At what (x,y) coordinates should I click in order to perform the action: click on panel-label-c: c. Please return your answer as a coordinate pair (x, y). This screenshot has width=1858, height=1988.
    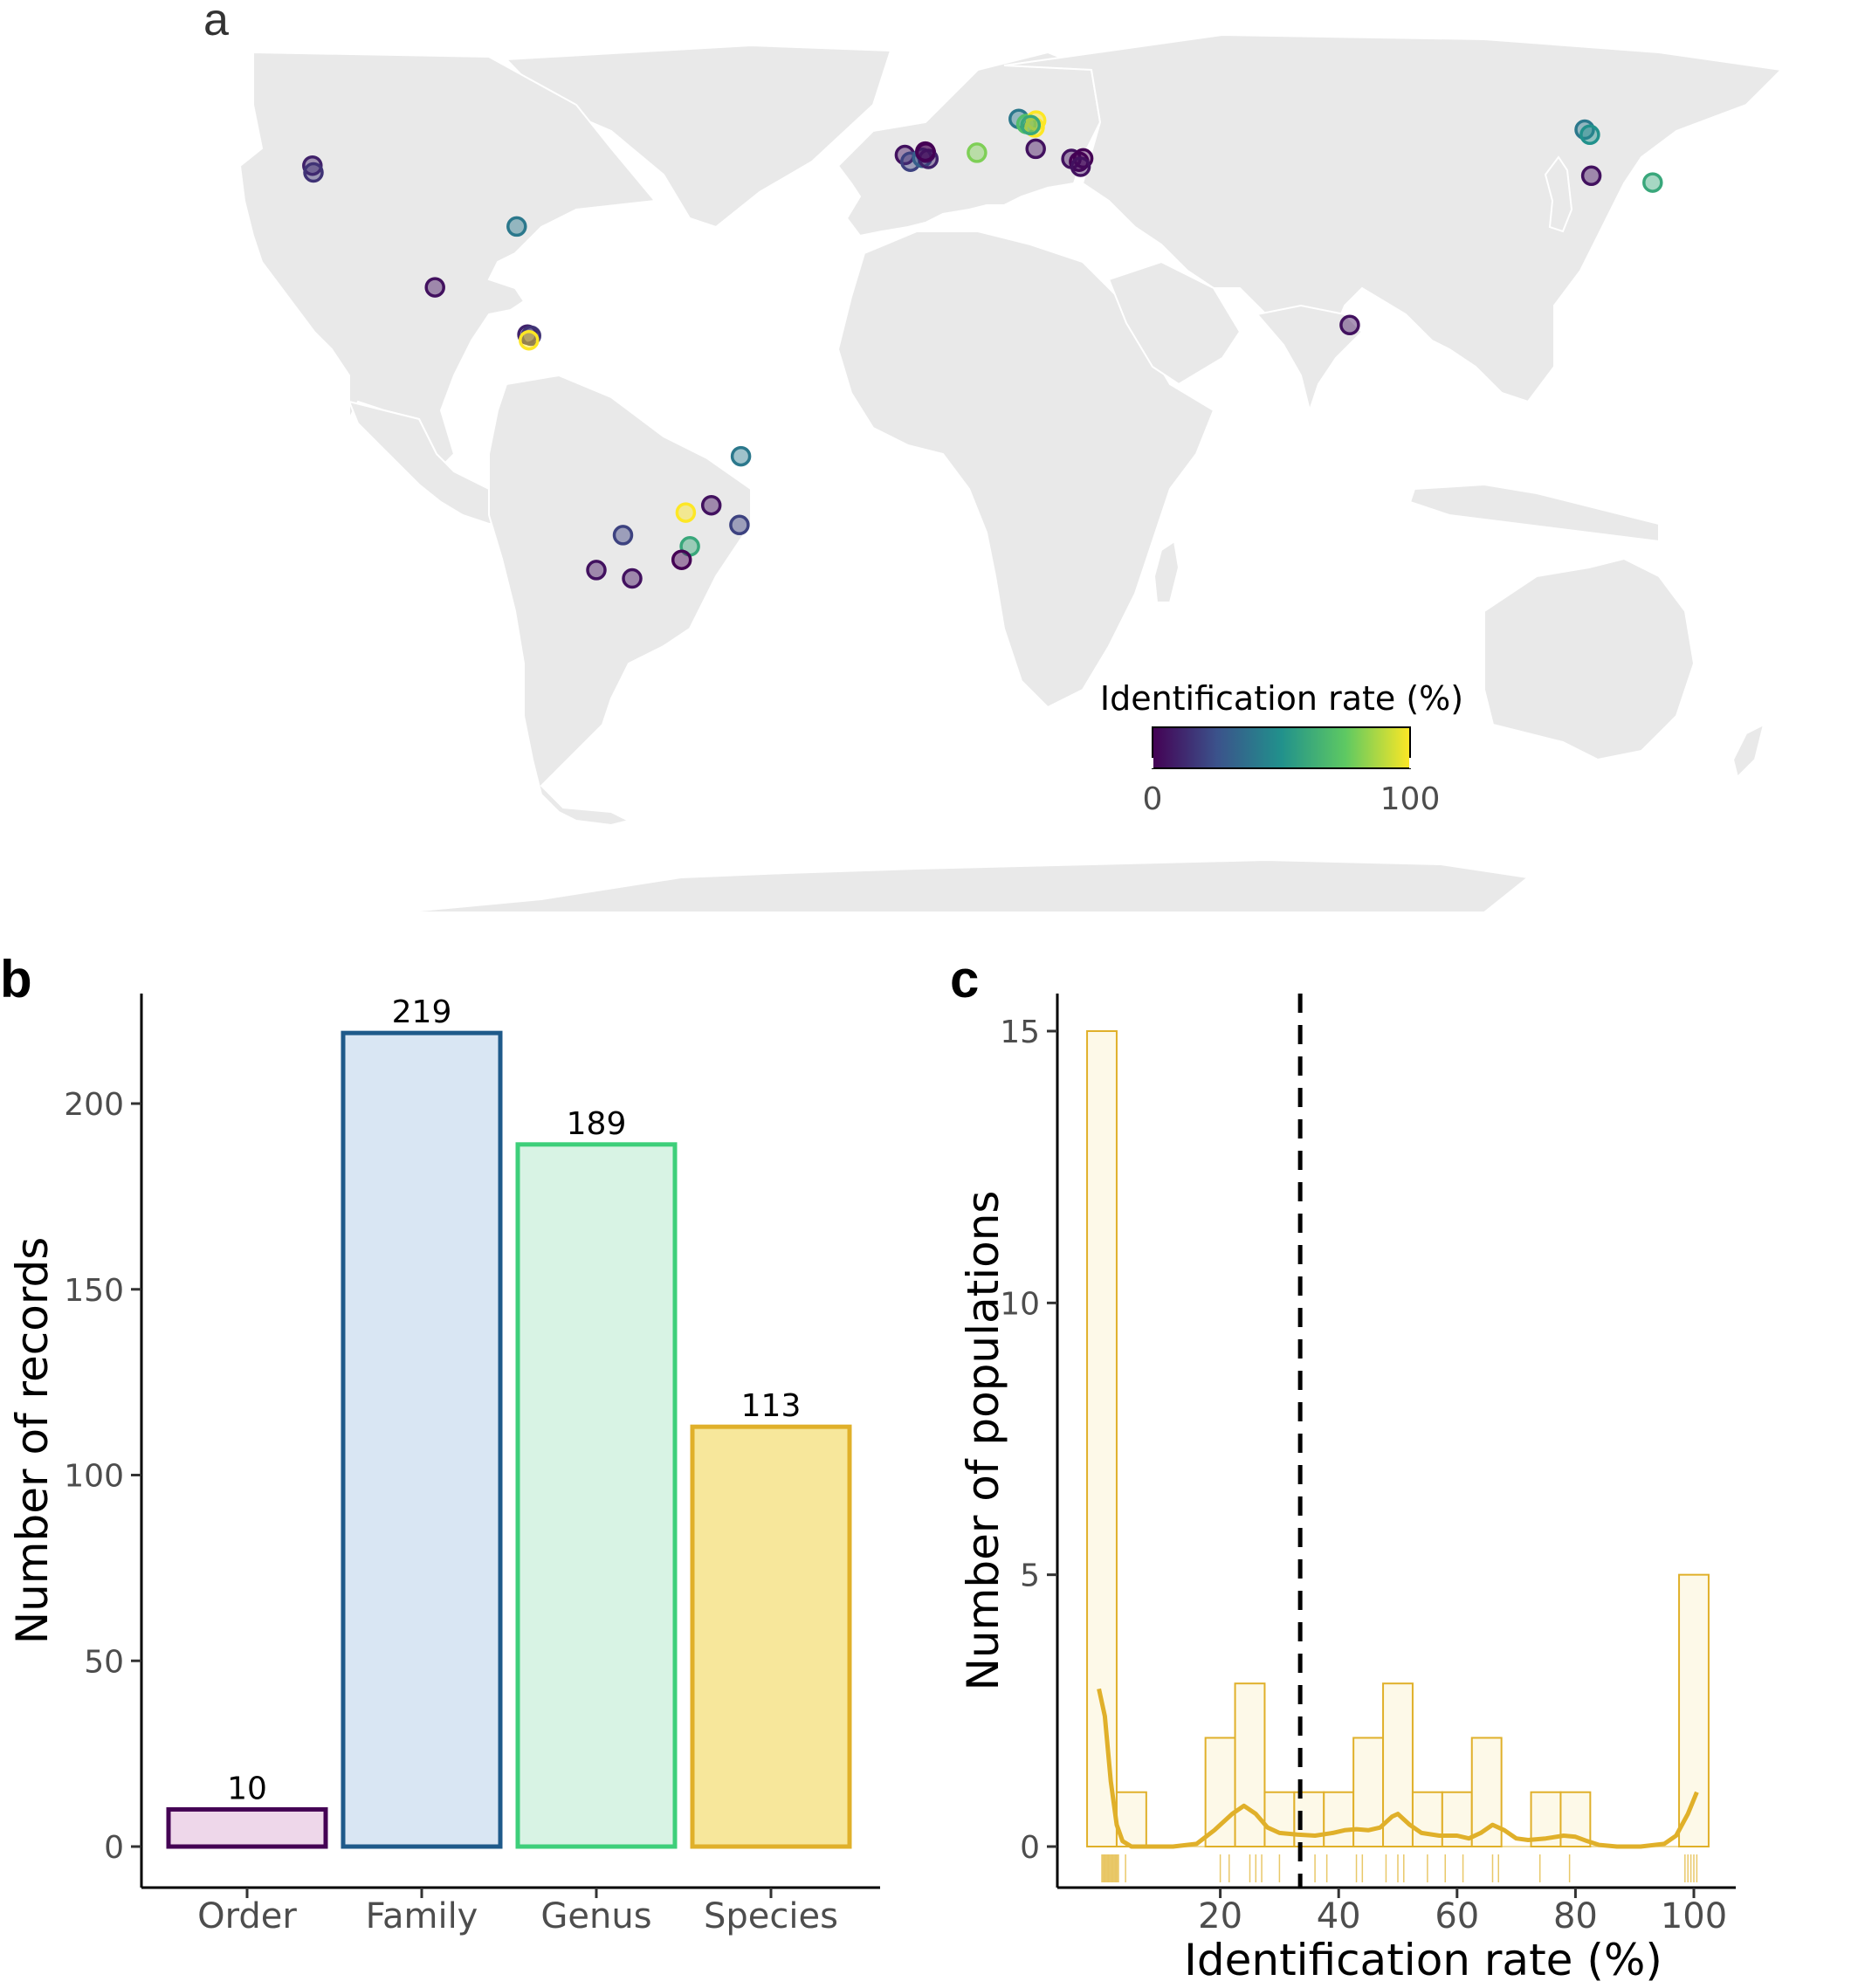
    Looking at the image, I should click on (964, 979).